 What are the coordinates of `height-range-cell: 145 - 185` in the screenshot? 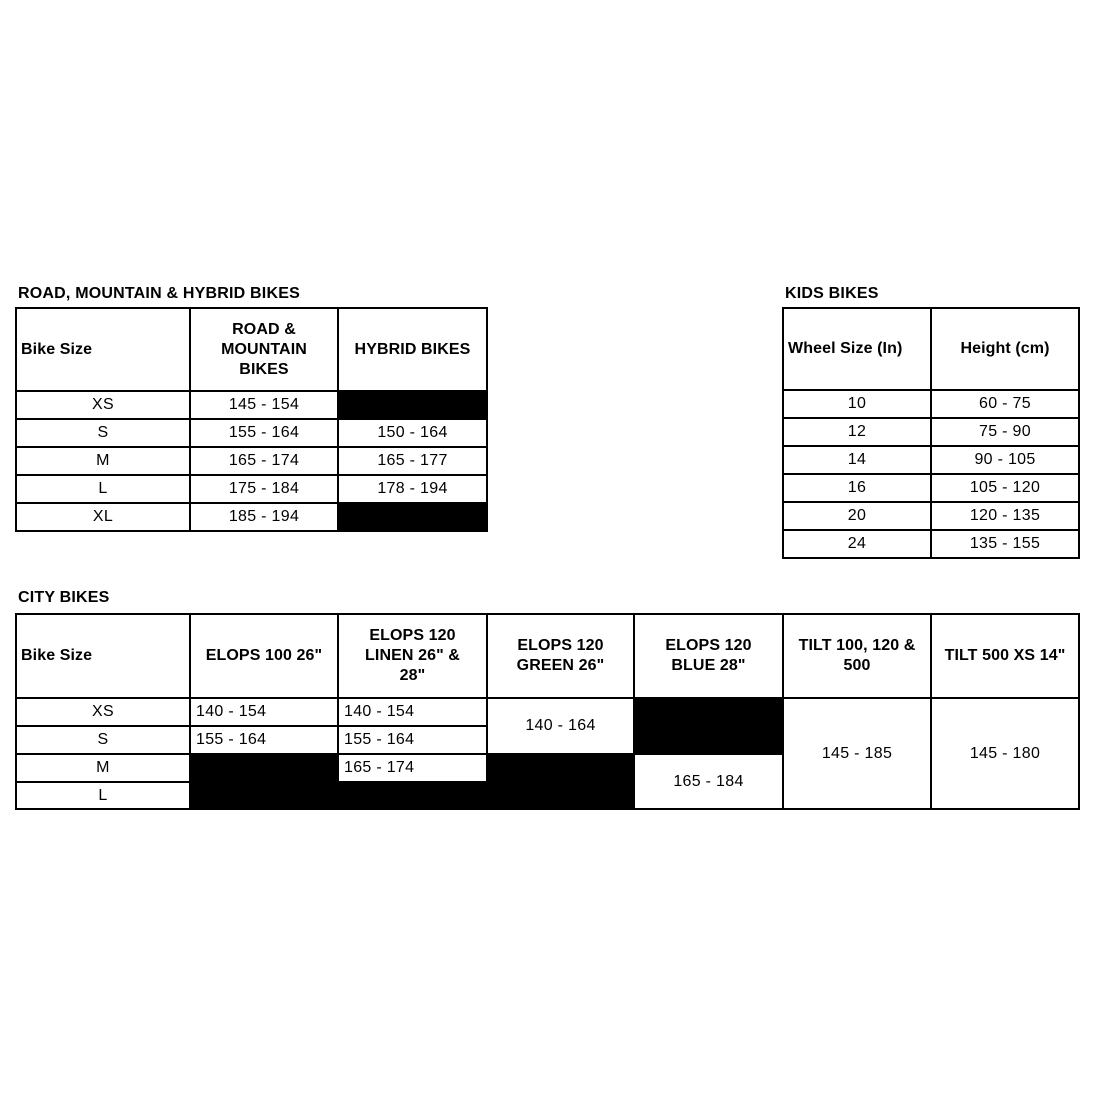 It's located at (857, 753).